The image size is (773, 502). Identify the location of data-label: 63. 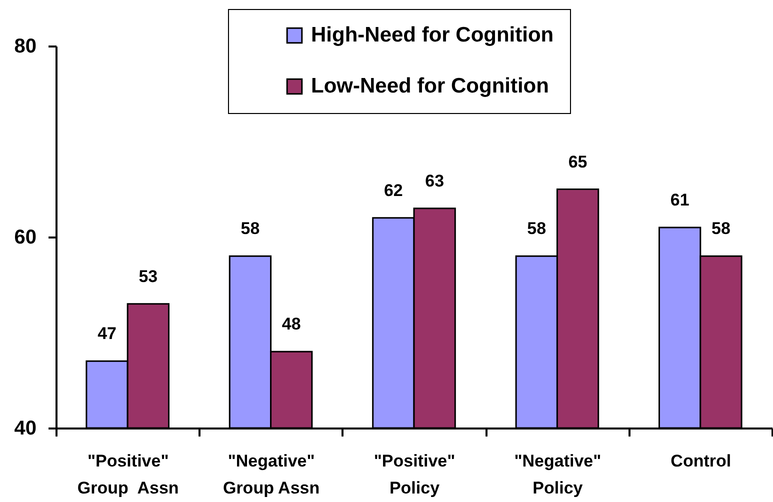
(434, 180).